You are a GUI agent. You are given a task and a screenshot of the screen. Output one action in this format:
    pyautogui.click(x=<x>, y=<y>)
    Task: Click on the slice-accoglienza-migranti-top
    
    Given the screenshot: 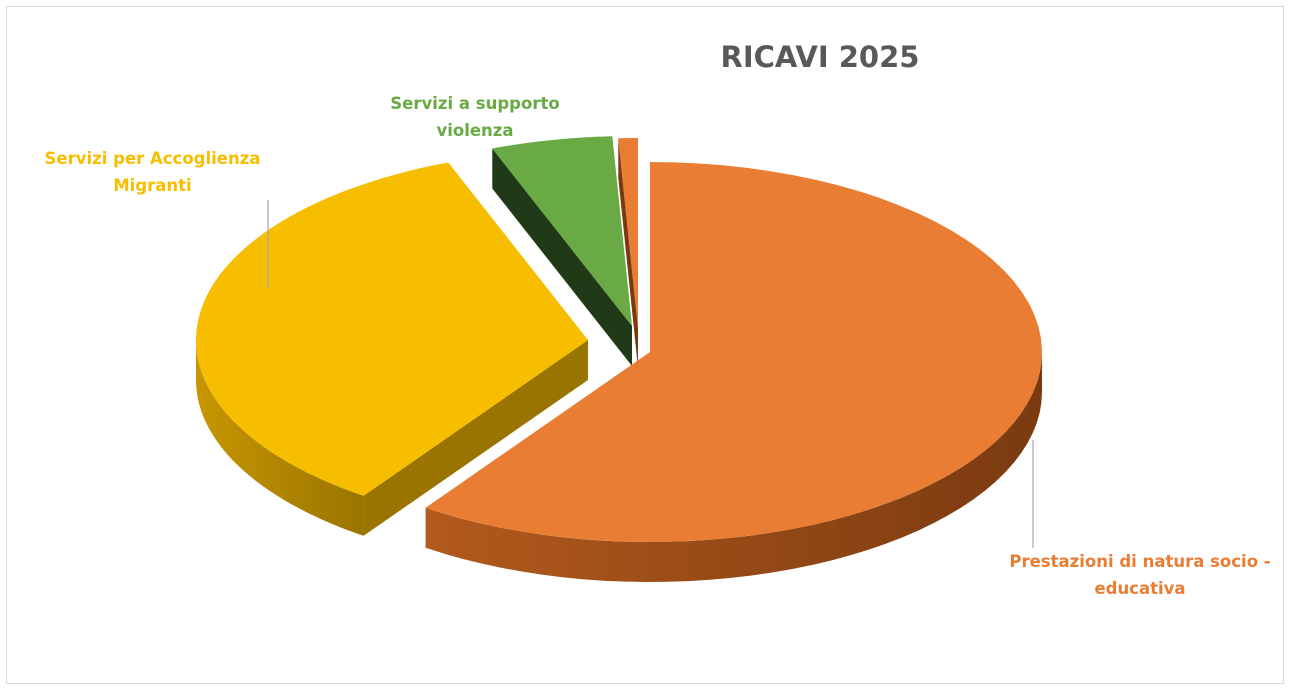 What is the action you would take?
    pyautogui.click(x=392, y=329)
    